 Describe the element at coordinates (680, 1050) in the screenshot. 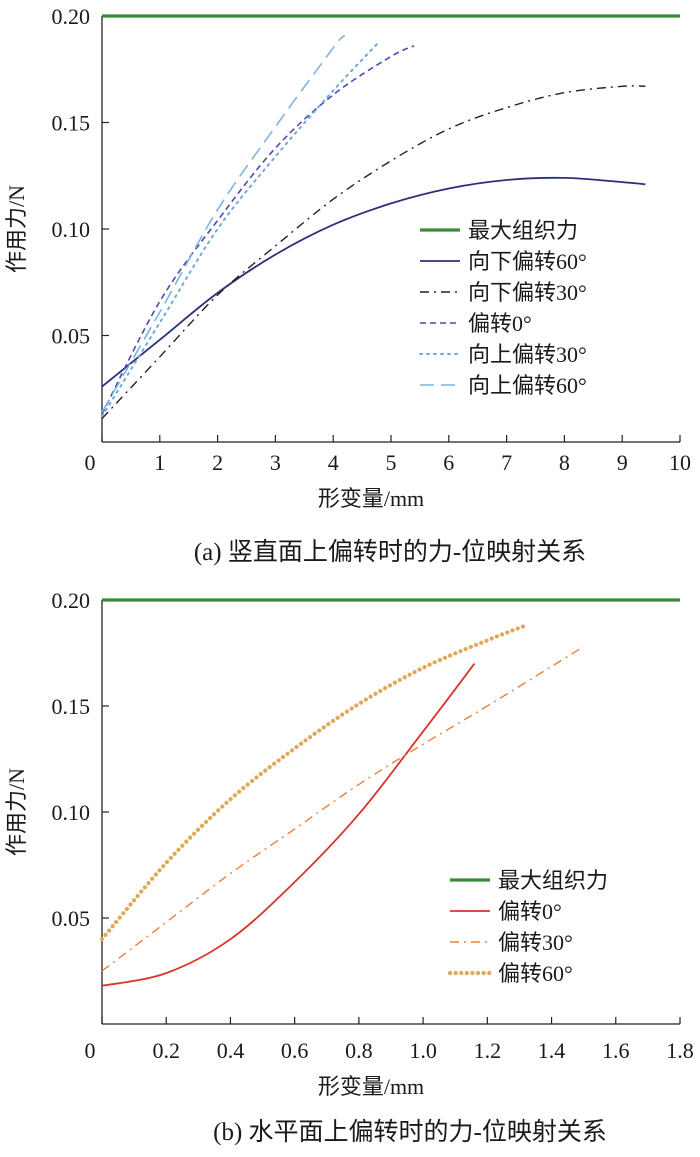

I see `x-tick-label: 1.8` at that location.